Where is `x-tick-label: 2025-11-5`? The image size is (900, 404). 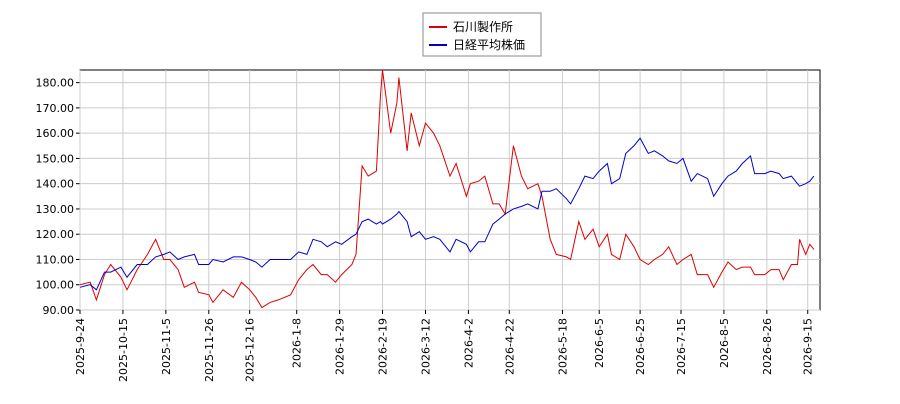 x-tick-label: 2025-11-5 is located at coordinates (166, 346).